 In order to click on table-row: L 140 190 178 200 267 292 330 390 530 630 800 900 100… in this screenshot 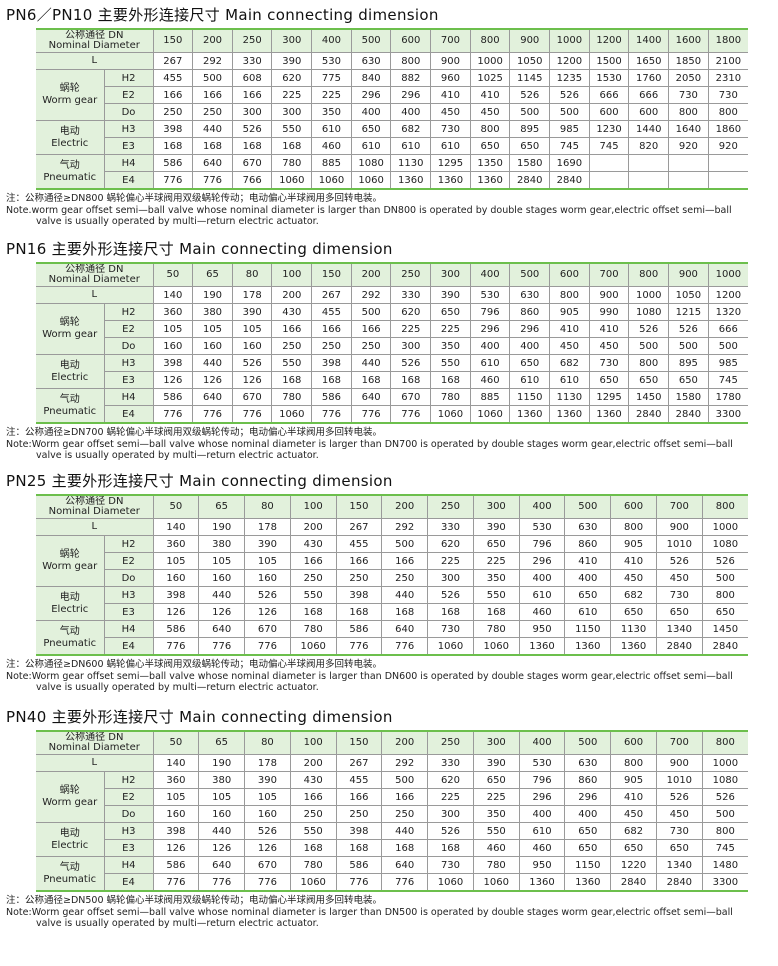, I will do `click(392, 295)`.